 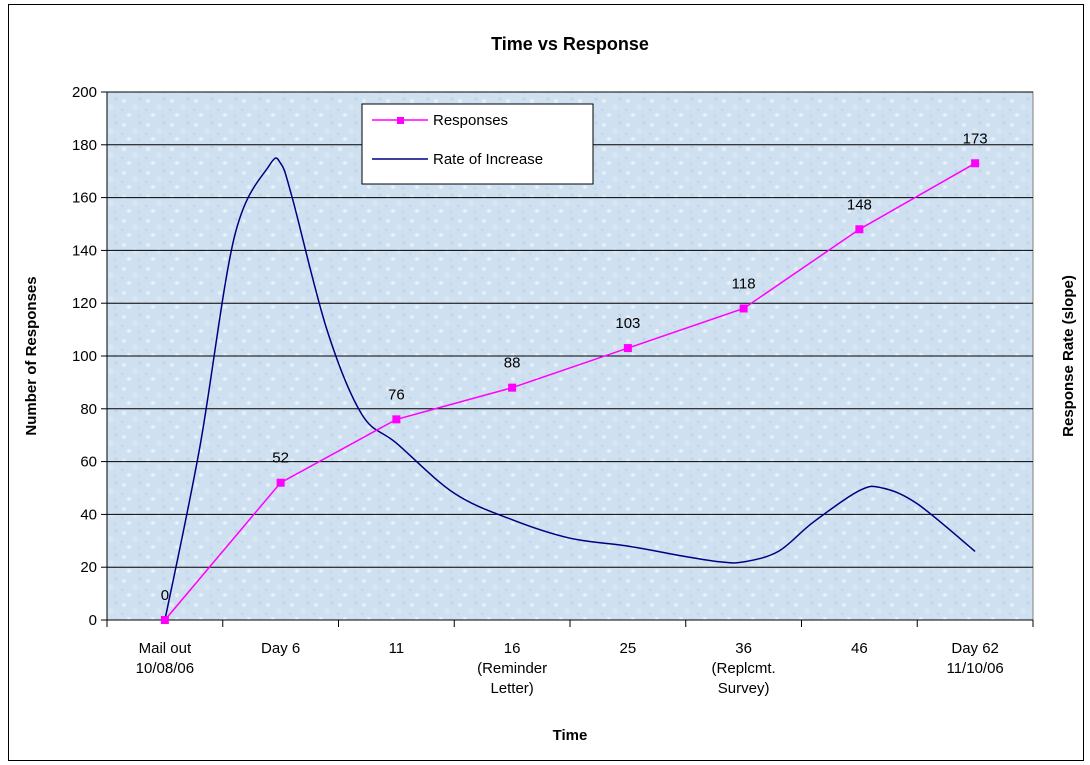 What do you see at coordinates (84, 356) in the screenshot?
I see `y-tick-label: 100` at bounding box center [84, 356].